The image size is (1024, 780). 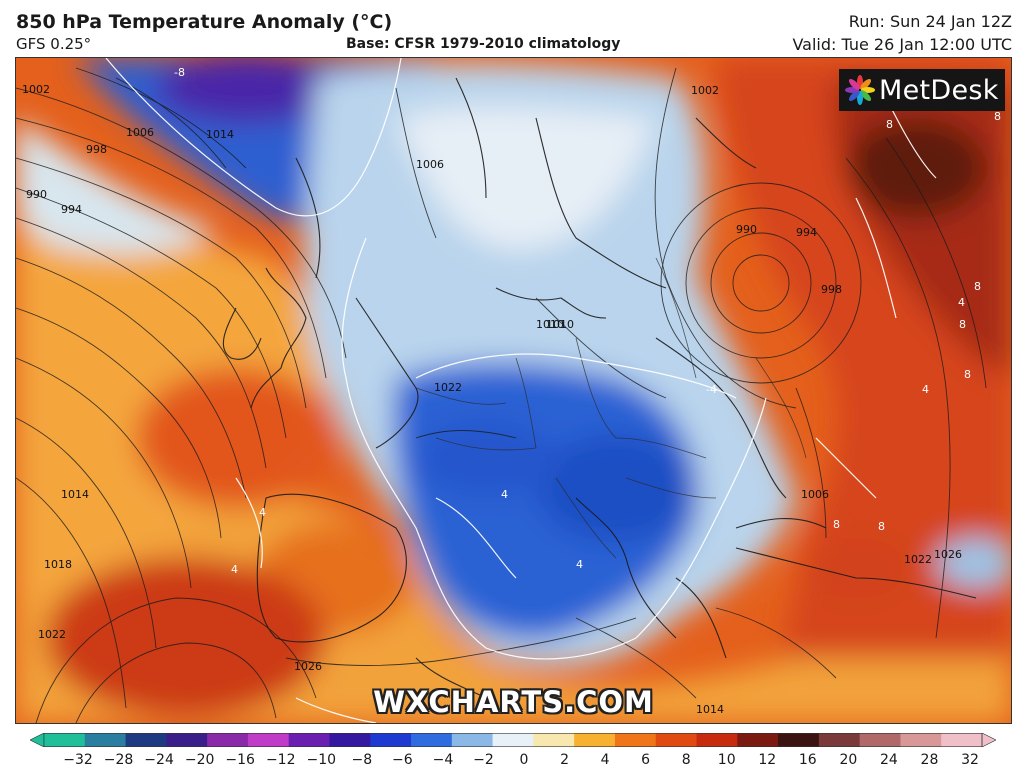 What do you see at coordinates (513, 702) in the screenshot?
I see `wxcharts-watermark: WXCHARTS.COM` at bounding box center [513, 702].